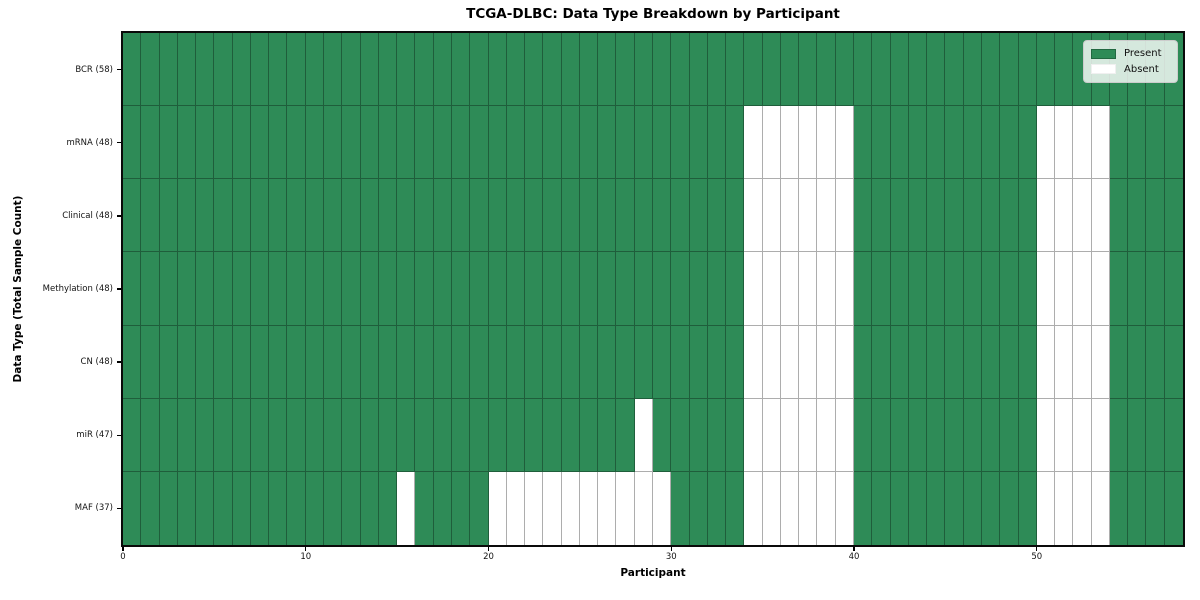  What do you see at coordinates (94, 435) in the screenshot?
I see `y-tick-label: miR (47)` at bounding box center [94, 435].